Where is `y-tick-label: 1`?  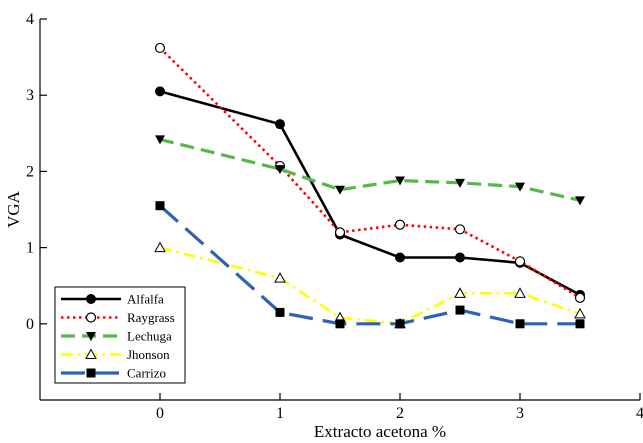
y-tick-label: 1 is located at coordinates (30, 248).